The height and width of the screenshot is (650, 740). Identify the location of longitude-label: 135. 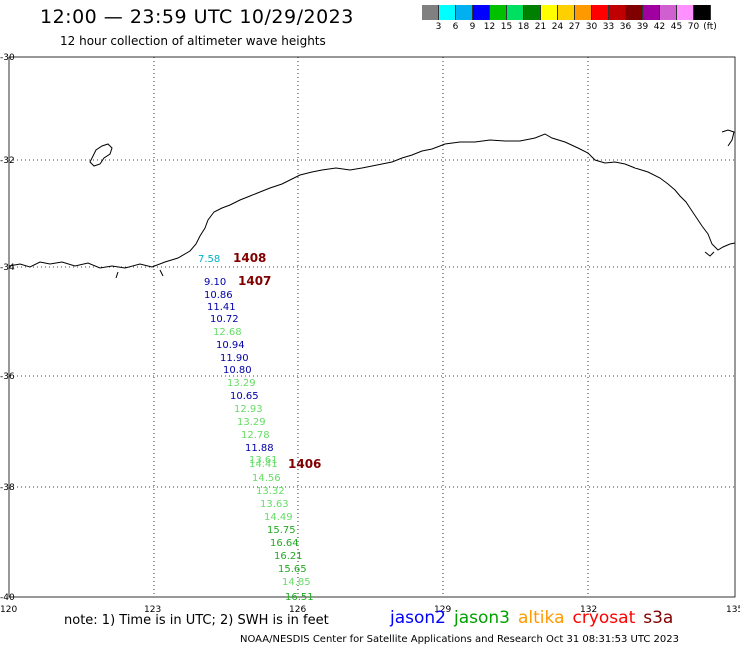
(733, 610).